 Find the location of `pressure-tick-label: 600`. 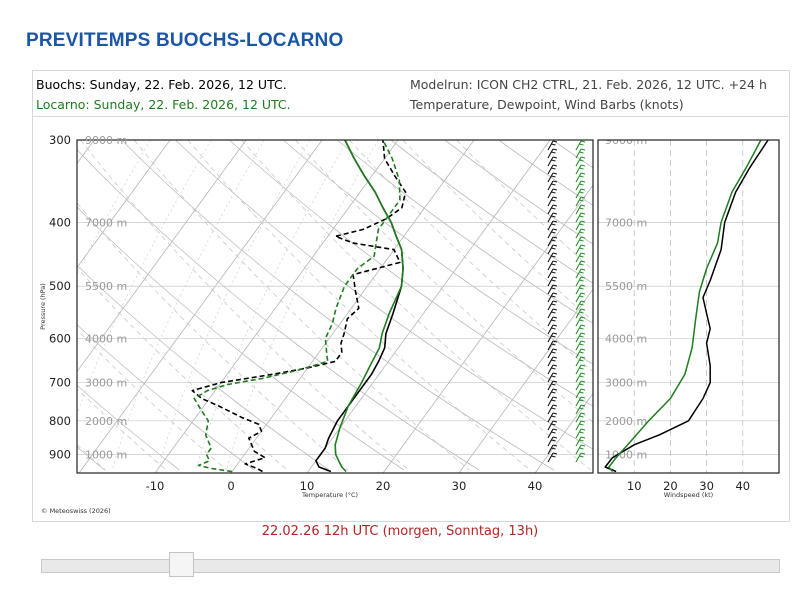

pressure-tick-label: 600 is located at coordinates (60, 338).